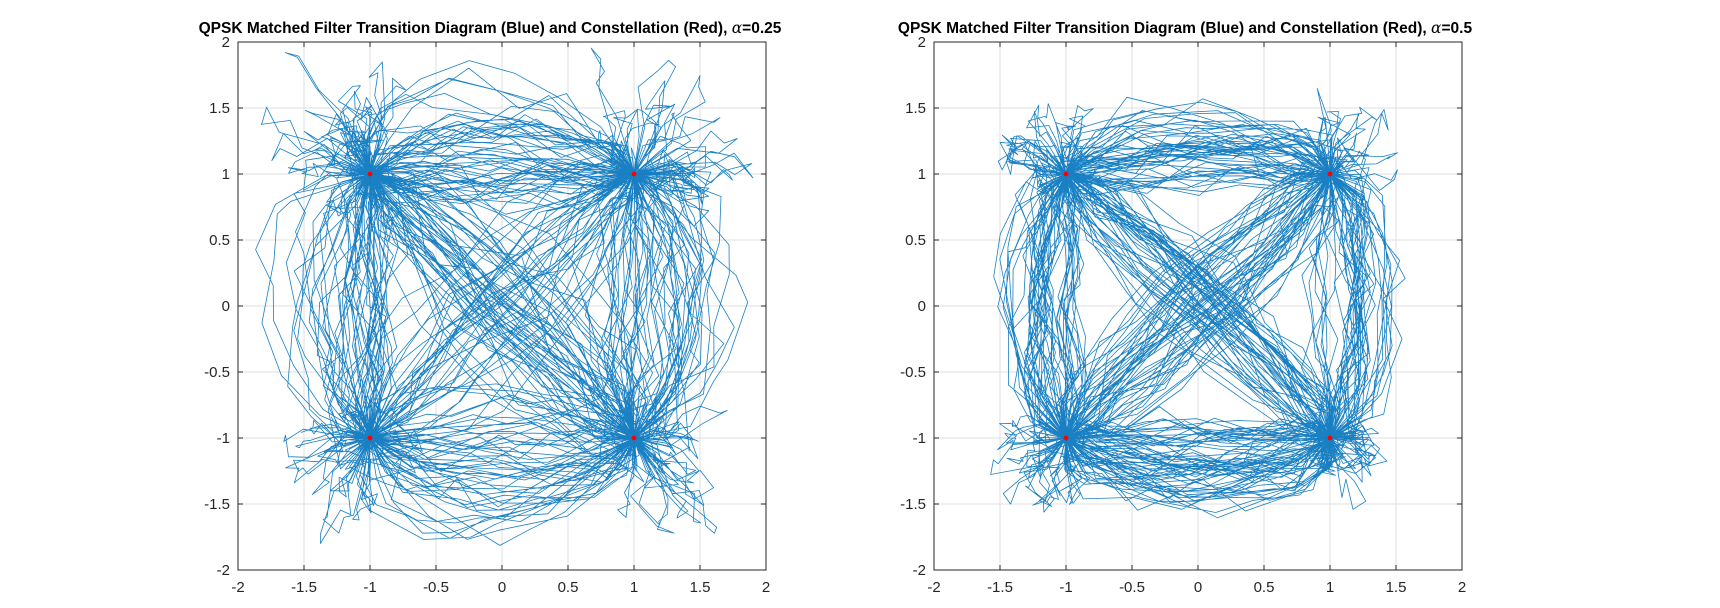 This screenshot has height=608, width=1720. Describe the element at coordinates (1462, 587) in the screenshot. I see `right-x-tick-label: 2` at that location.